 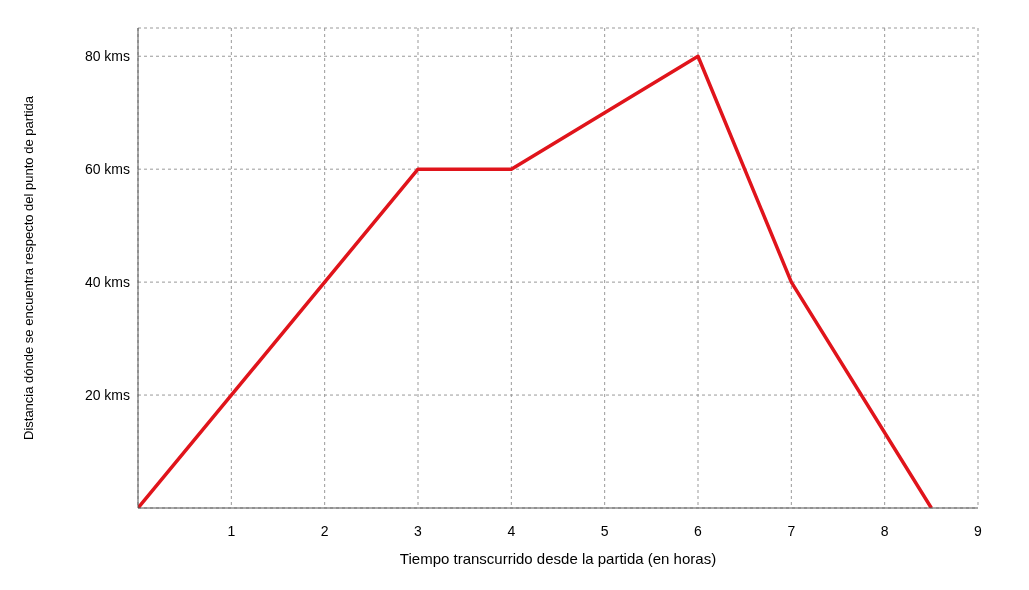 I want to click on y-axis-title: Distancia dónde se encuentra respecto del punto de partida, so click(x=28, y=268).